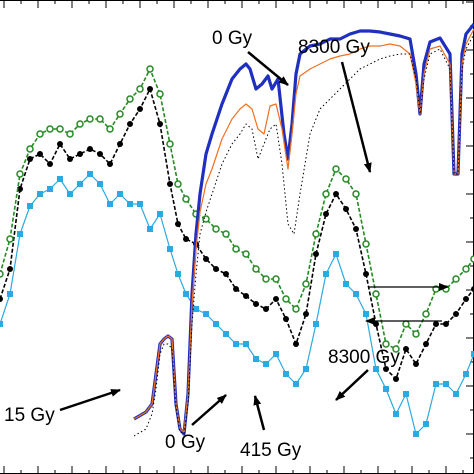 The width and height of the screenshot is (474, 474). What do you see at coordinates (185, 442) in the screenshot?
I see `annotation-label-0gy-bottom: 0 Gy` at bounding box center [185, 442].